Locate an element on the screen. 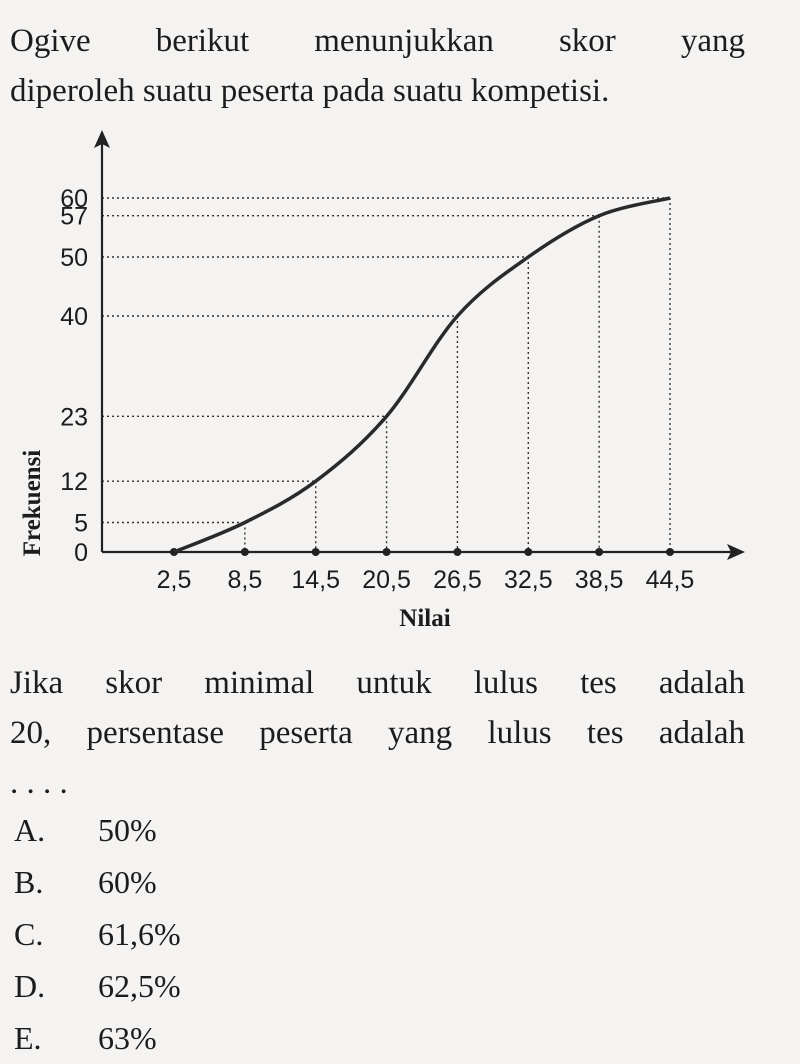 The image size is (800, 1064). y-tick-label: 5 is located at coordinates (81, 524).